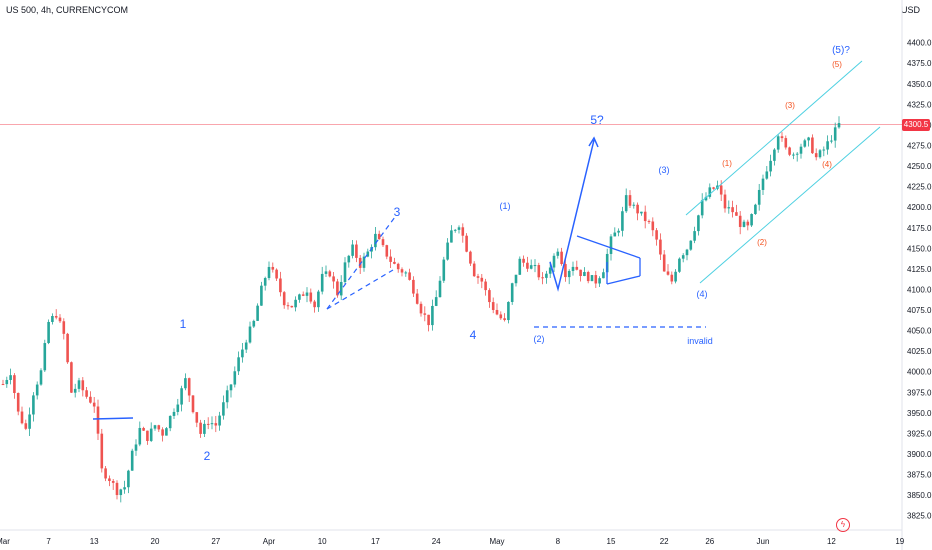 Image resolution: width=932 pixels, height=550 pixels. I want to click on wave-label: (1), so click(505, 206).